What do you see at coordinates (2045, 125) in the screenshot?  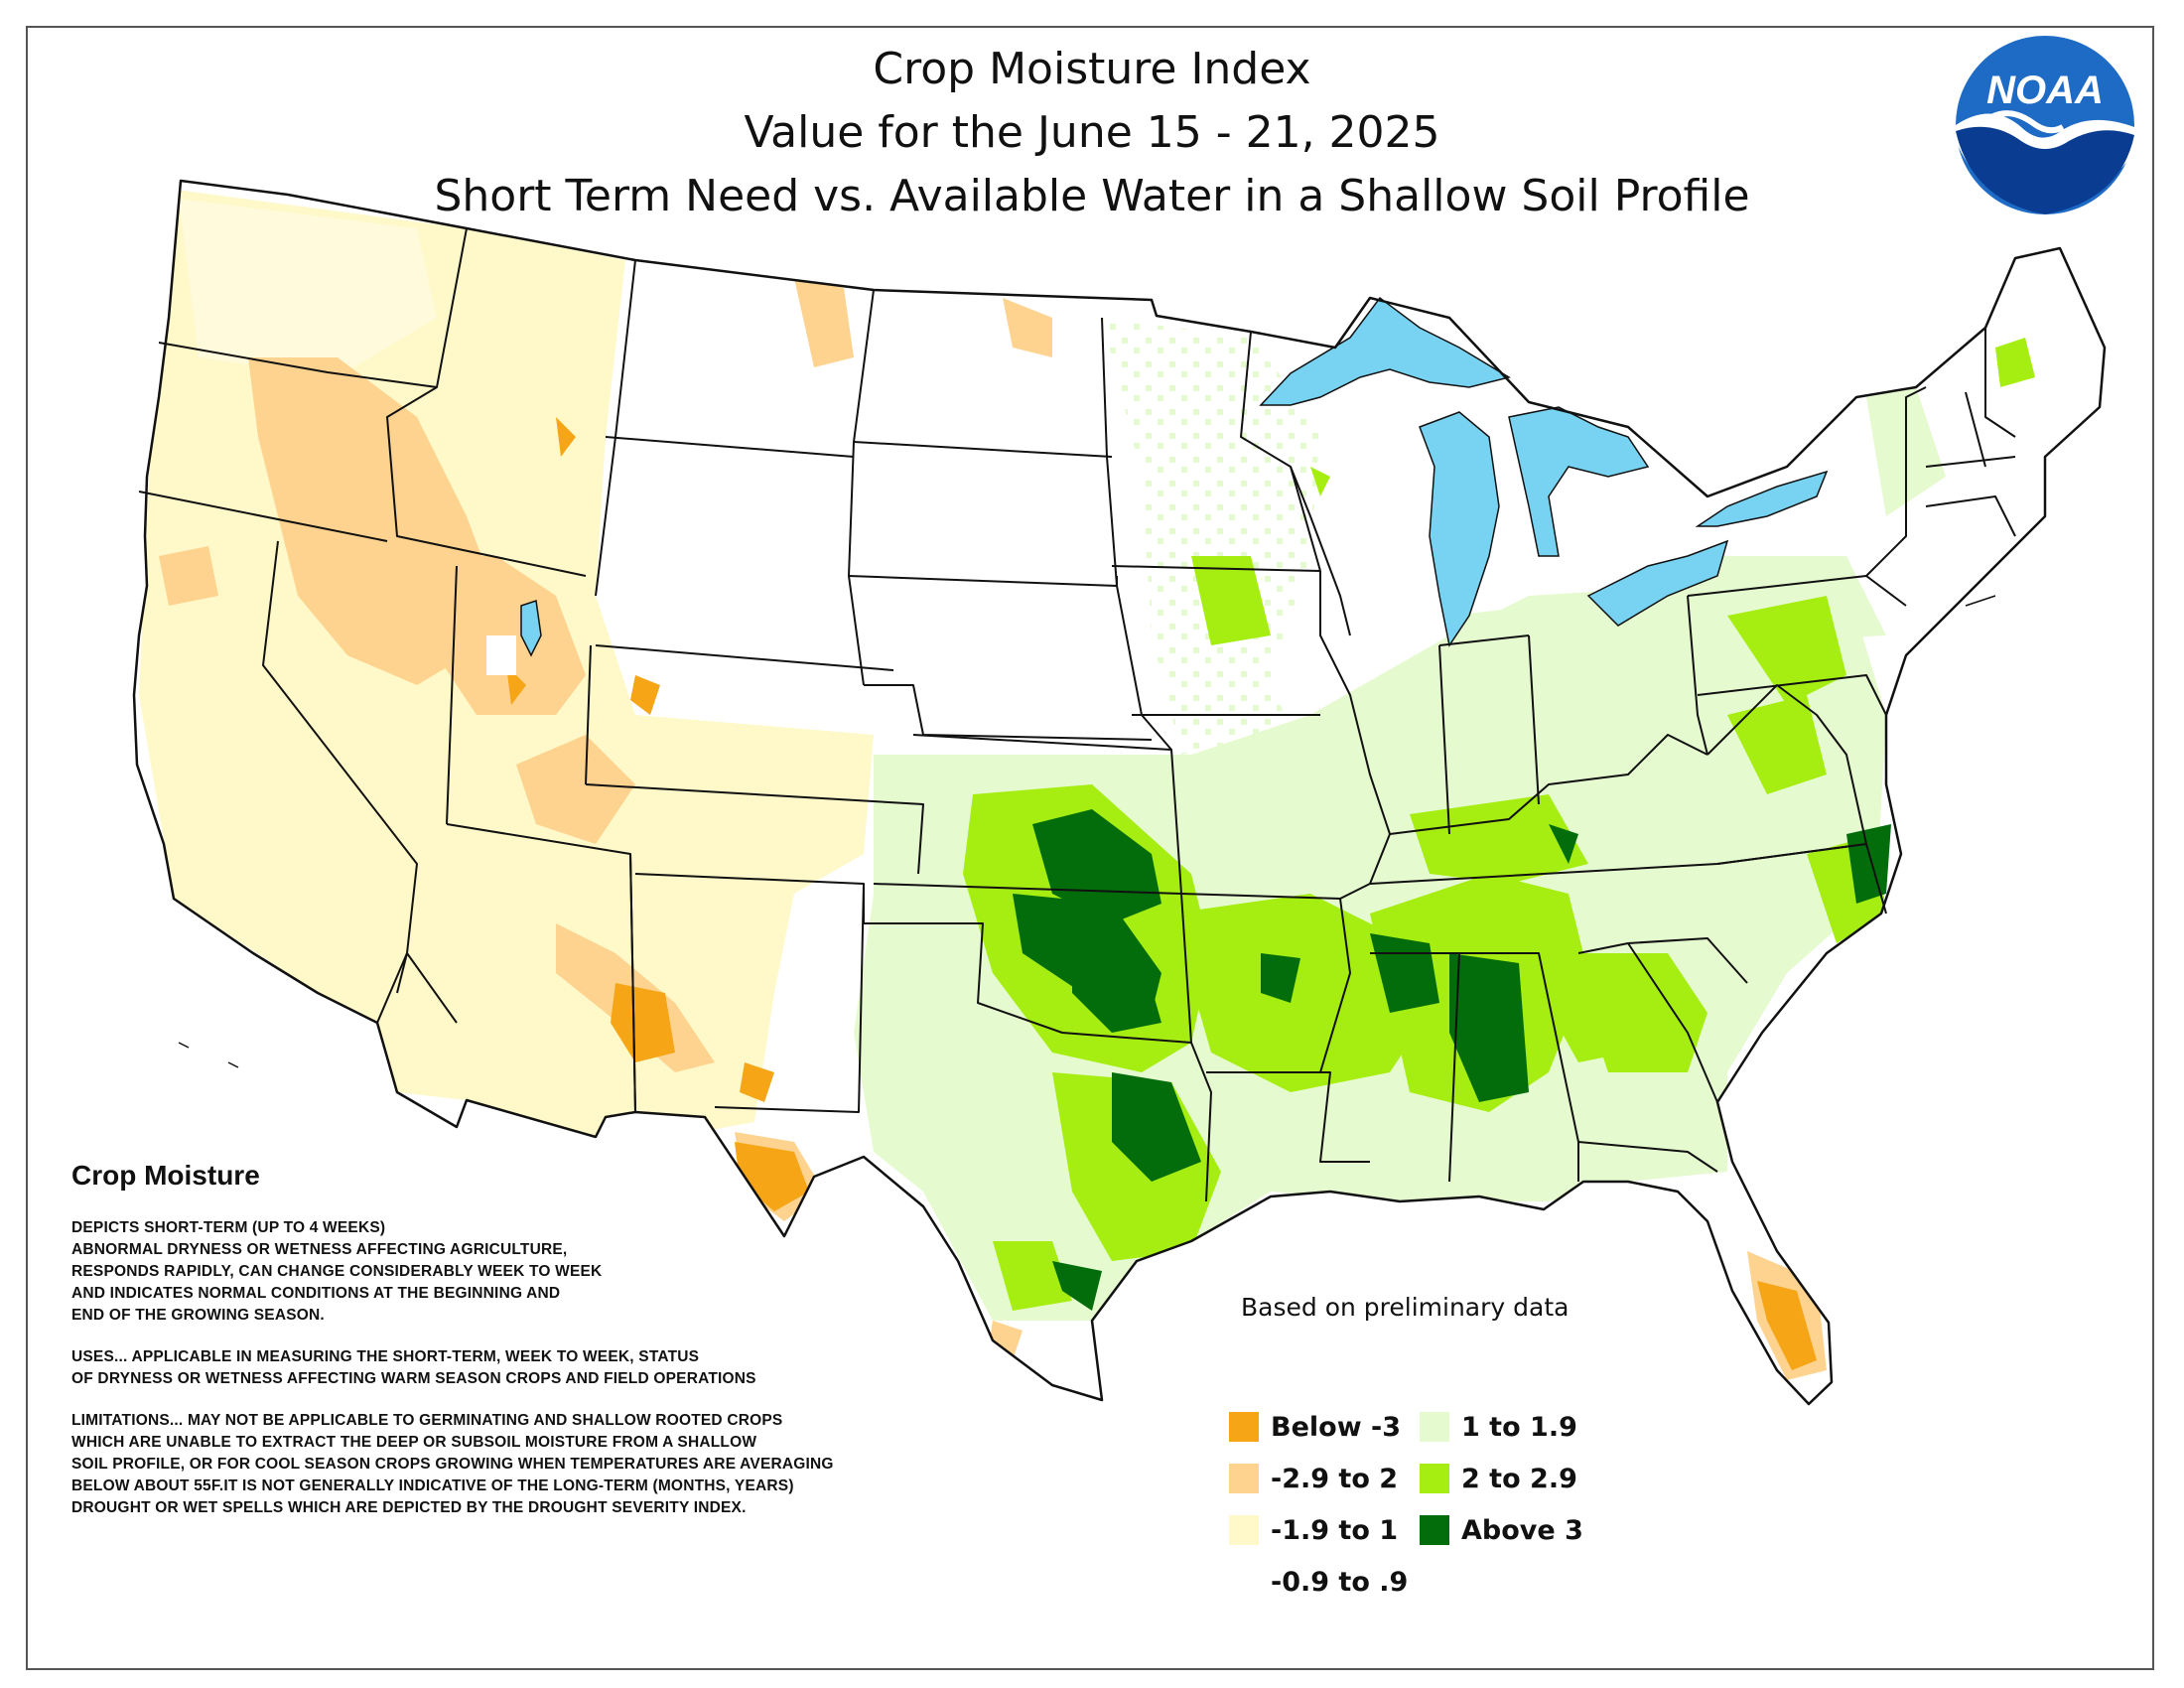 I see `noaa-logo: NOAA` at bounding box center [2045, 125].